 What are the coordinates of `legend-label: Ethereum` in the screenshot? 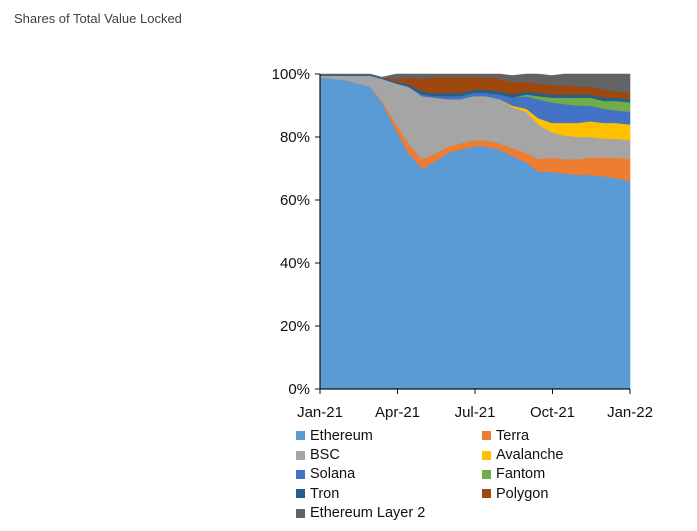 It's located at (341, 435).